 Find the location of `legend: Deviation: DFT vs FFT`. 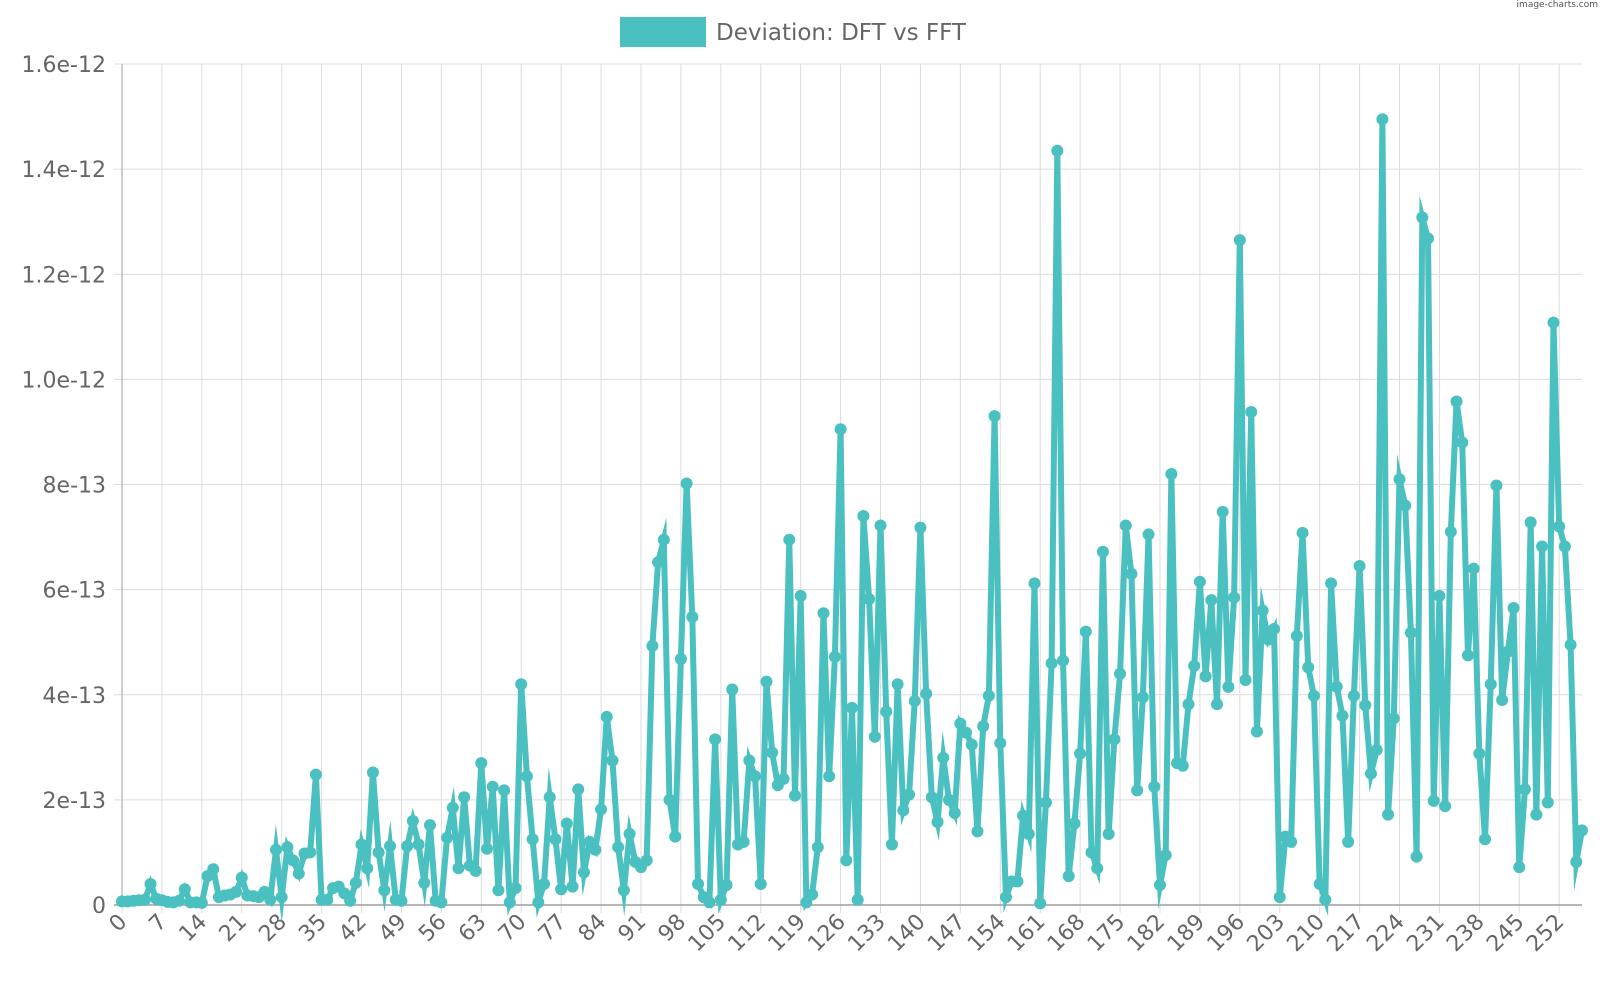

legend: Deviation: DFT vs FFT is located at coordinates (793, 32).